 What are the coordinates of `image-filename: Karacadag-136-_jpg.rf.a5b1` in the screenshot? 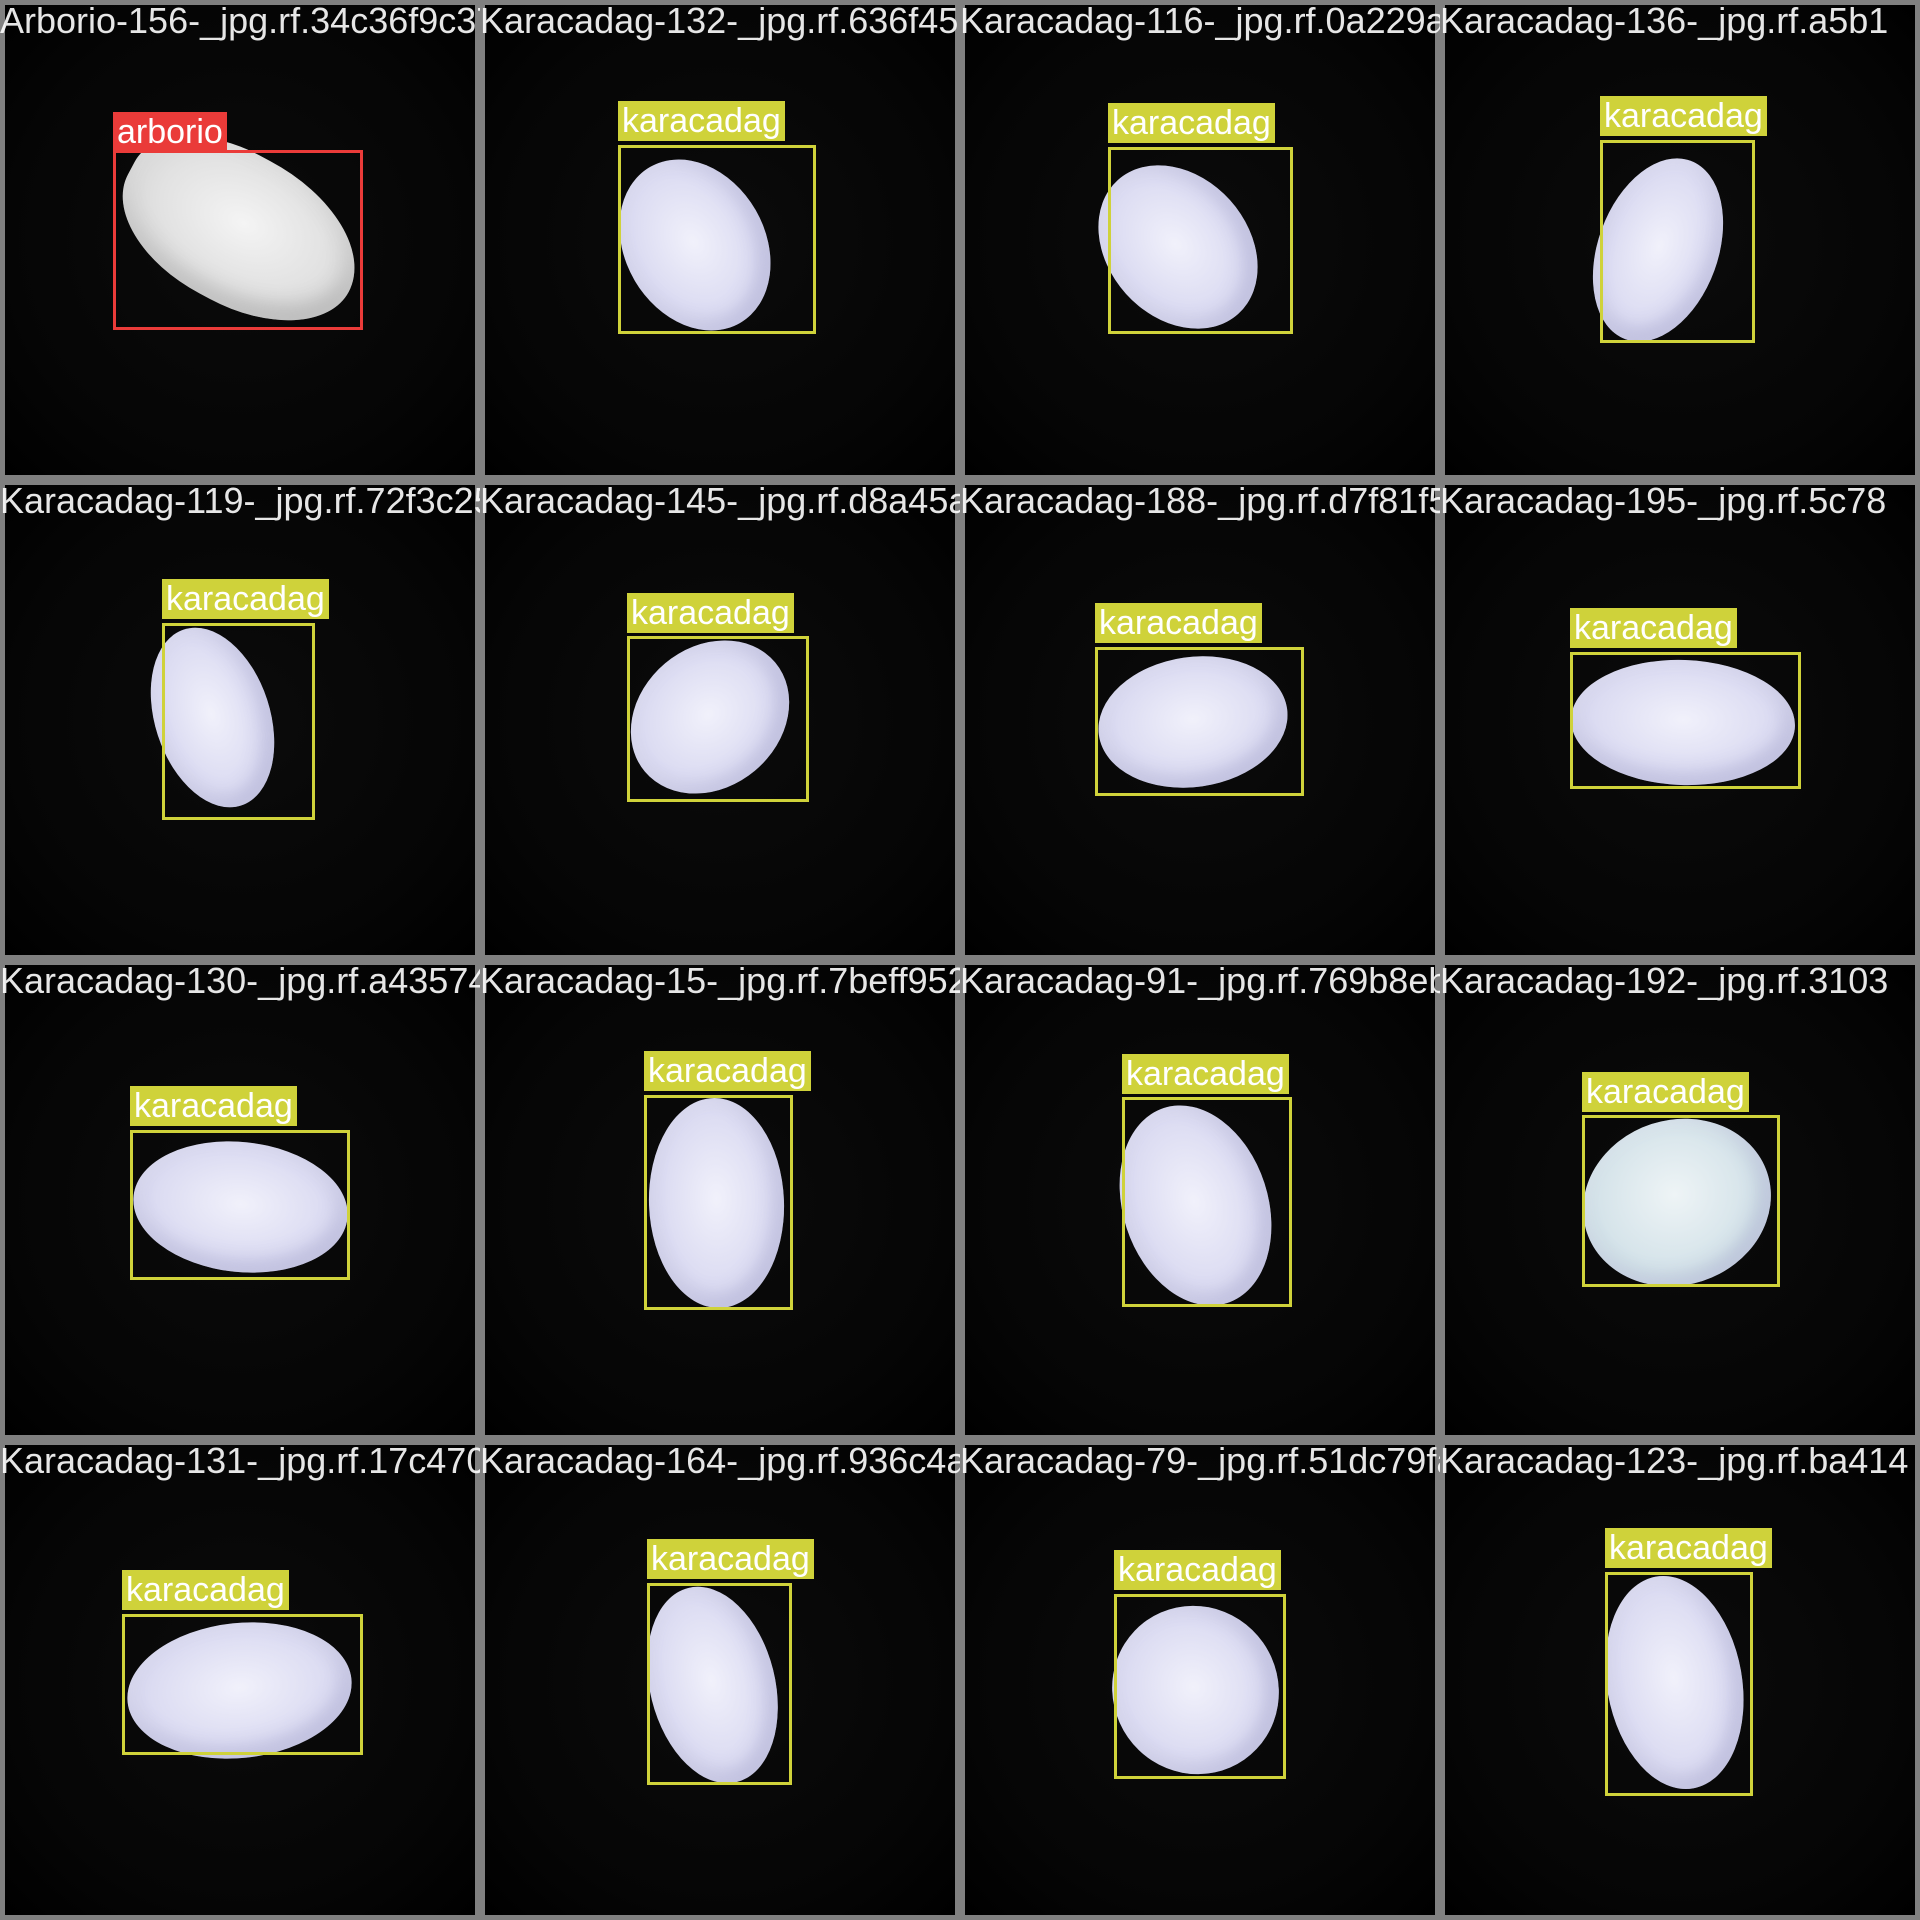 It's located at (1664, 20).